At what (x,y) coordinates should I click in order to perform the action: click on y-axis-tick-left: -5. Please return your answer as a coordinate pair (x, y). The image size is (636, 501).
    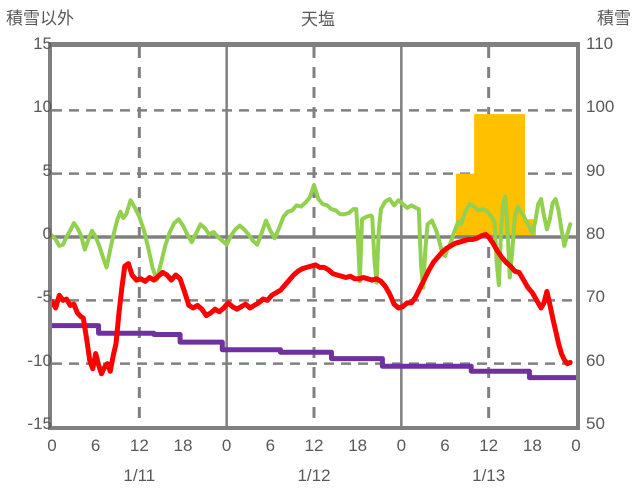
    Looking at the image, I should click on (44, 297).